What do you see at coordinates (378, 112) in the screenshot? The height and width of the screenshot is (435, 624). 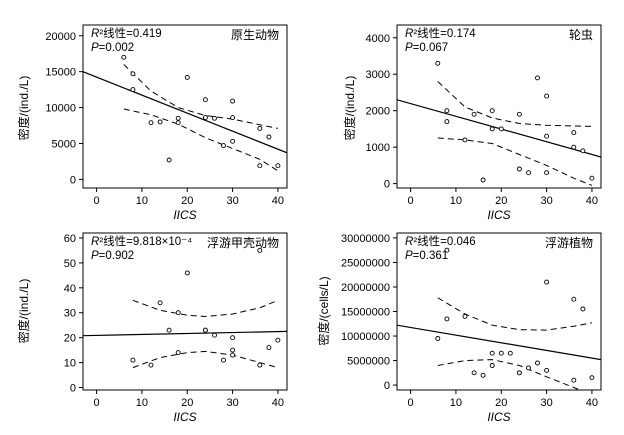 I see `y-tick-label: 2000` at bounding box center [378, 112].